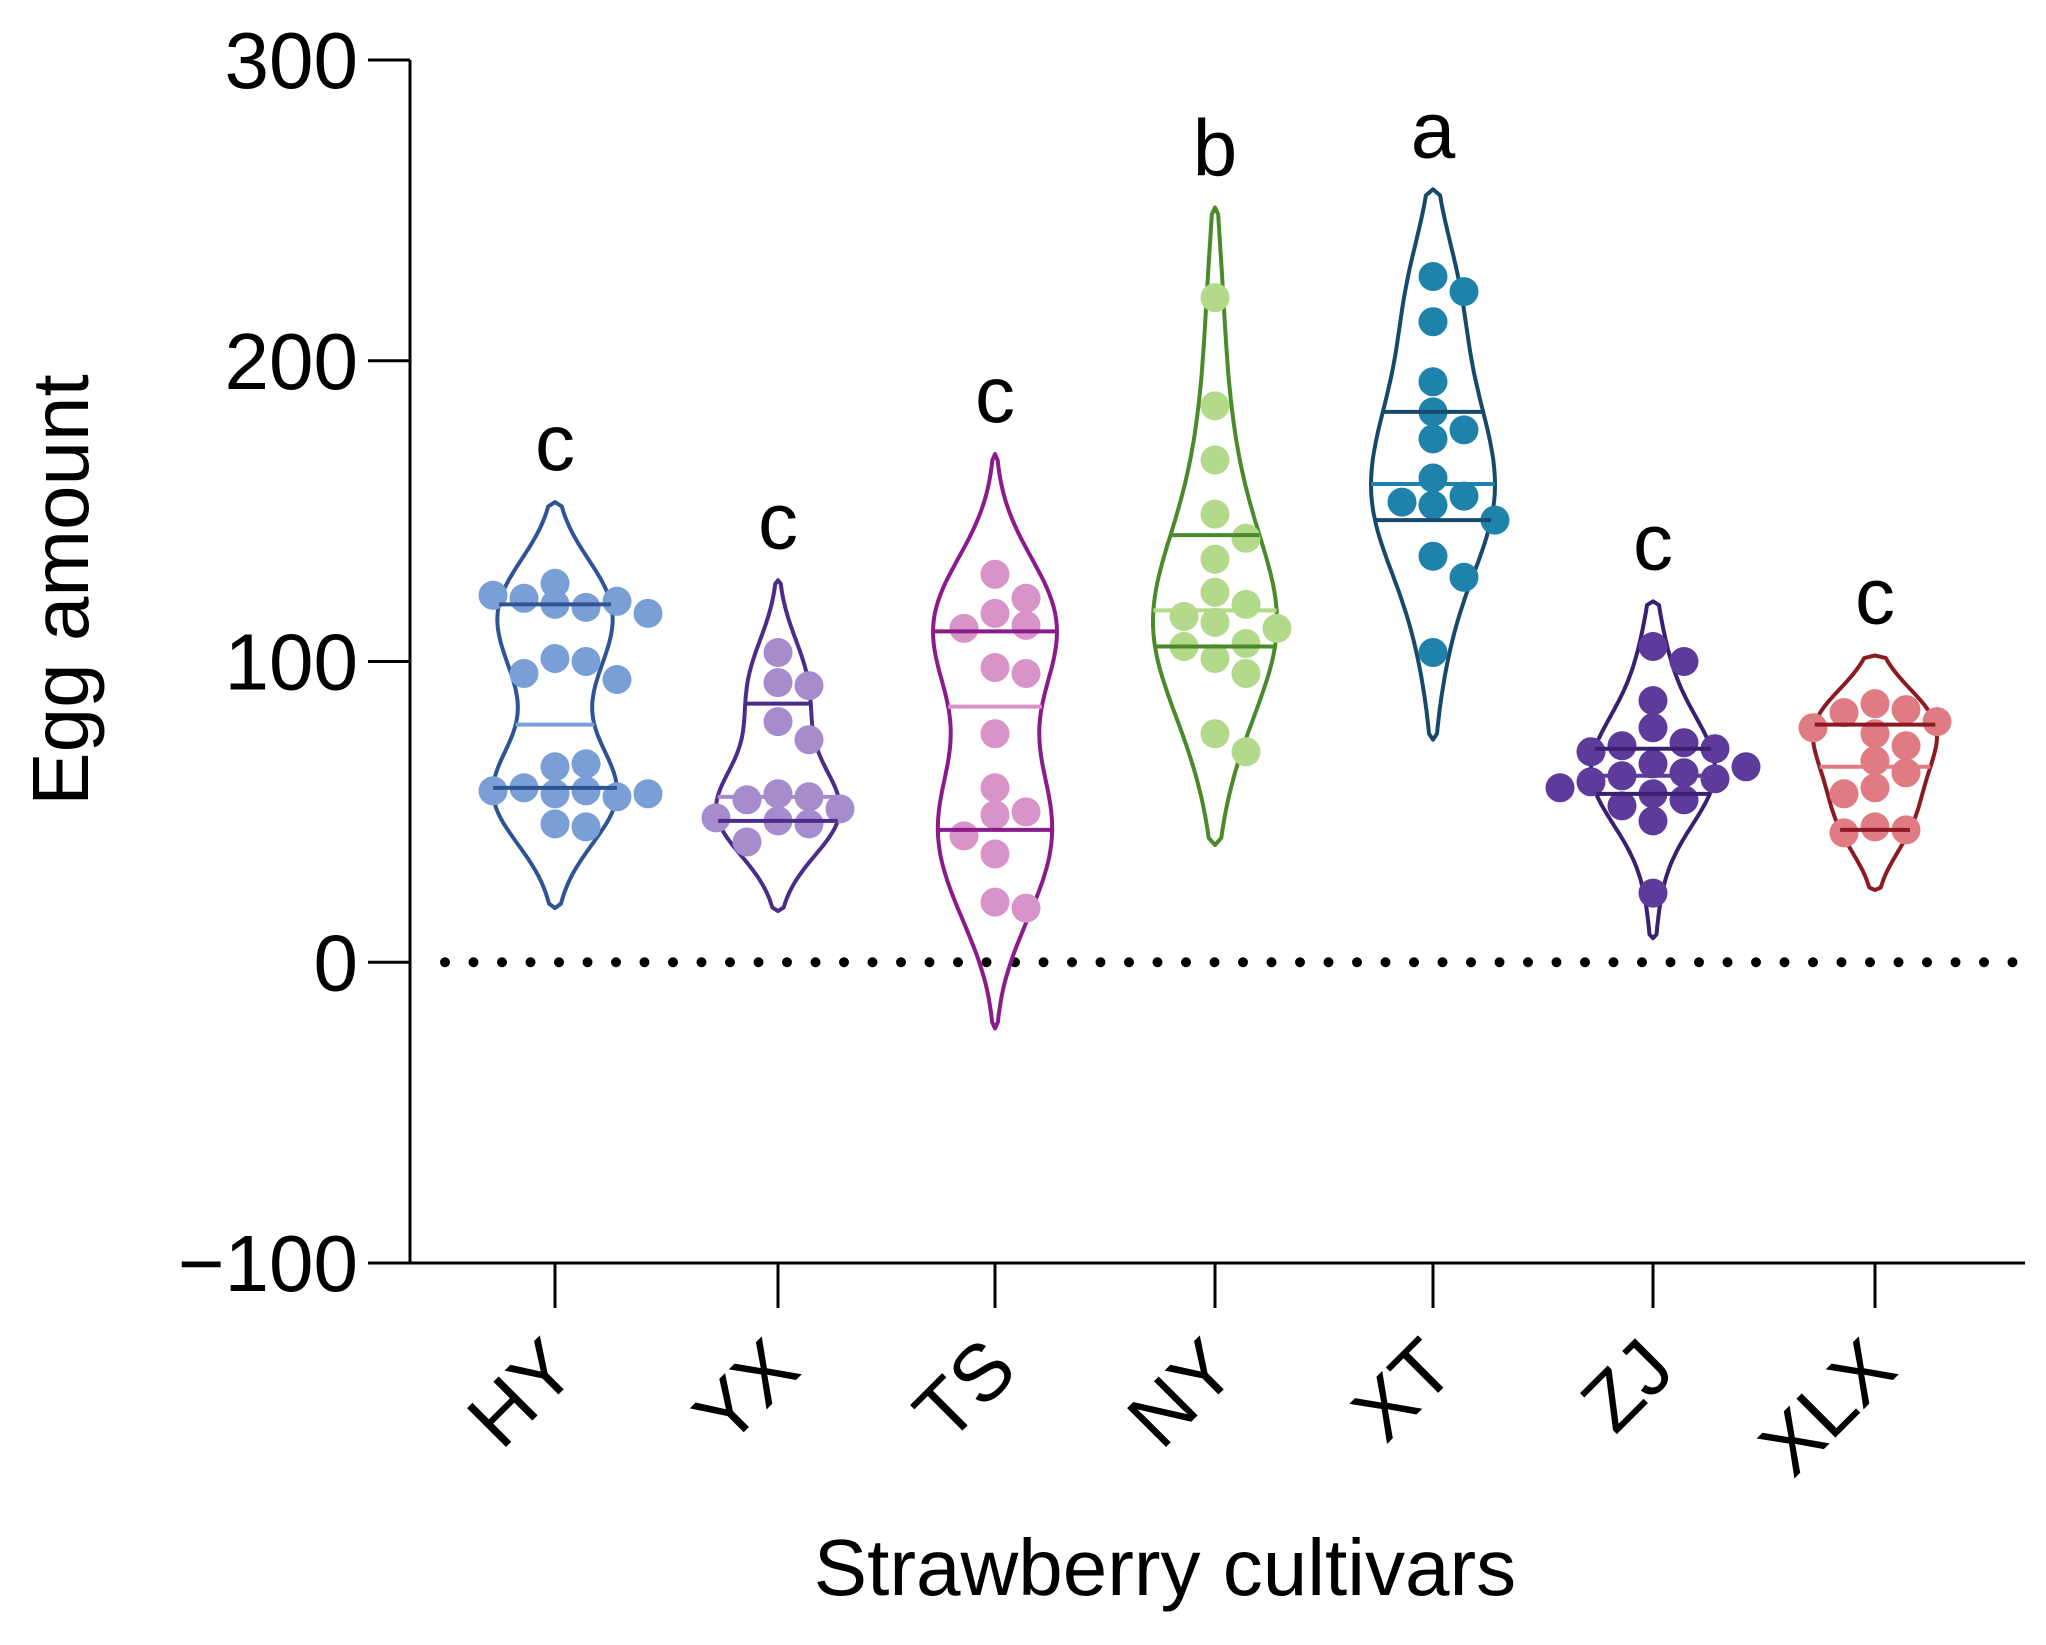 This screenshot has width=2046, height=1645. I want to click on violin-hy: c, so click(570, 654).